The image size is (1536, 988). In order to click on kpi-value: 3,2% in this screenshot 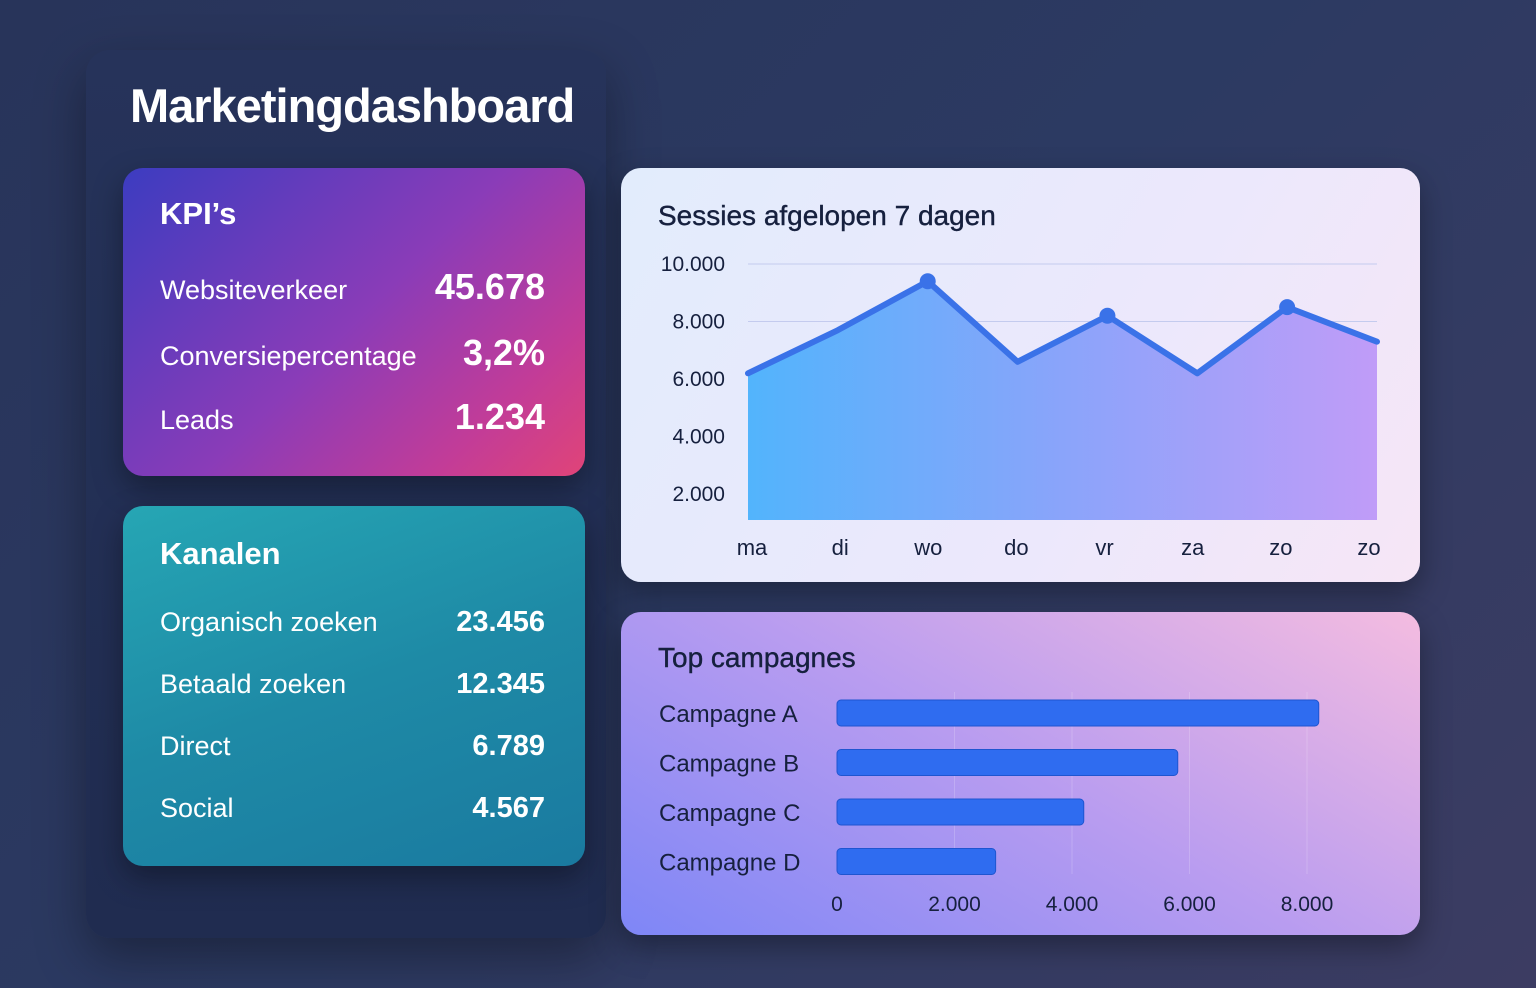, I will do `click(503, 352)`.